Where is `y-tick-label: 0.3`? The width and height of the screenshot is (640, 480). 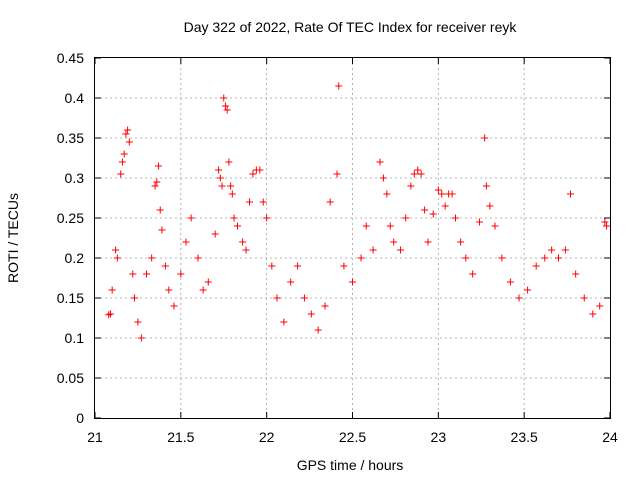
y-tick-label: 0.3 is located at coordinates (75, 178).